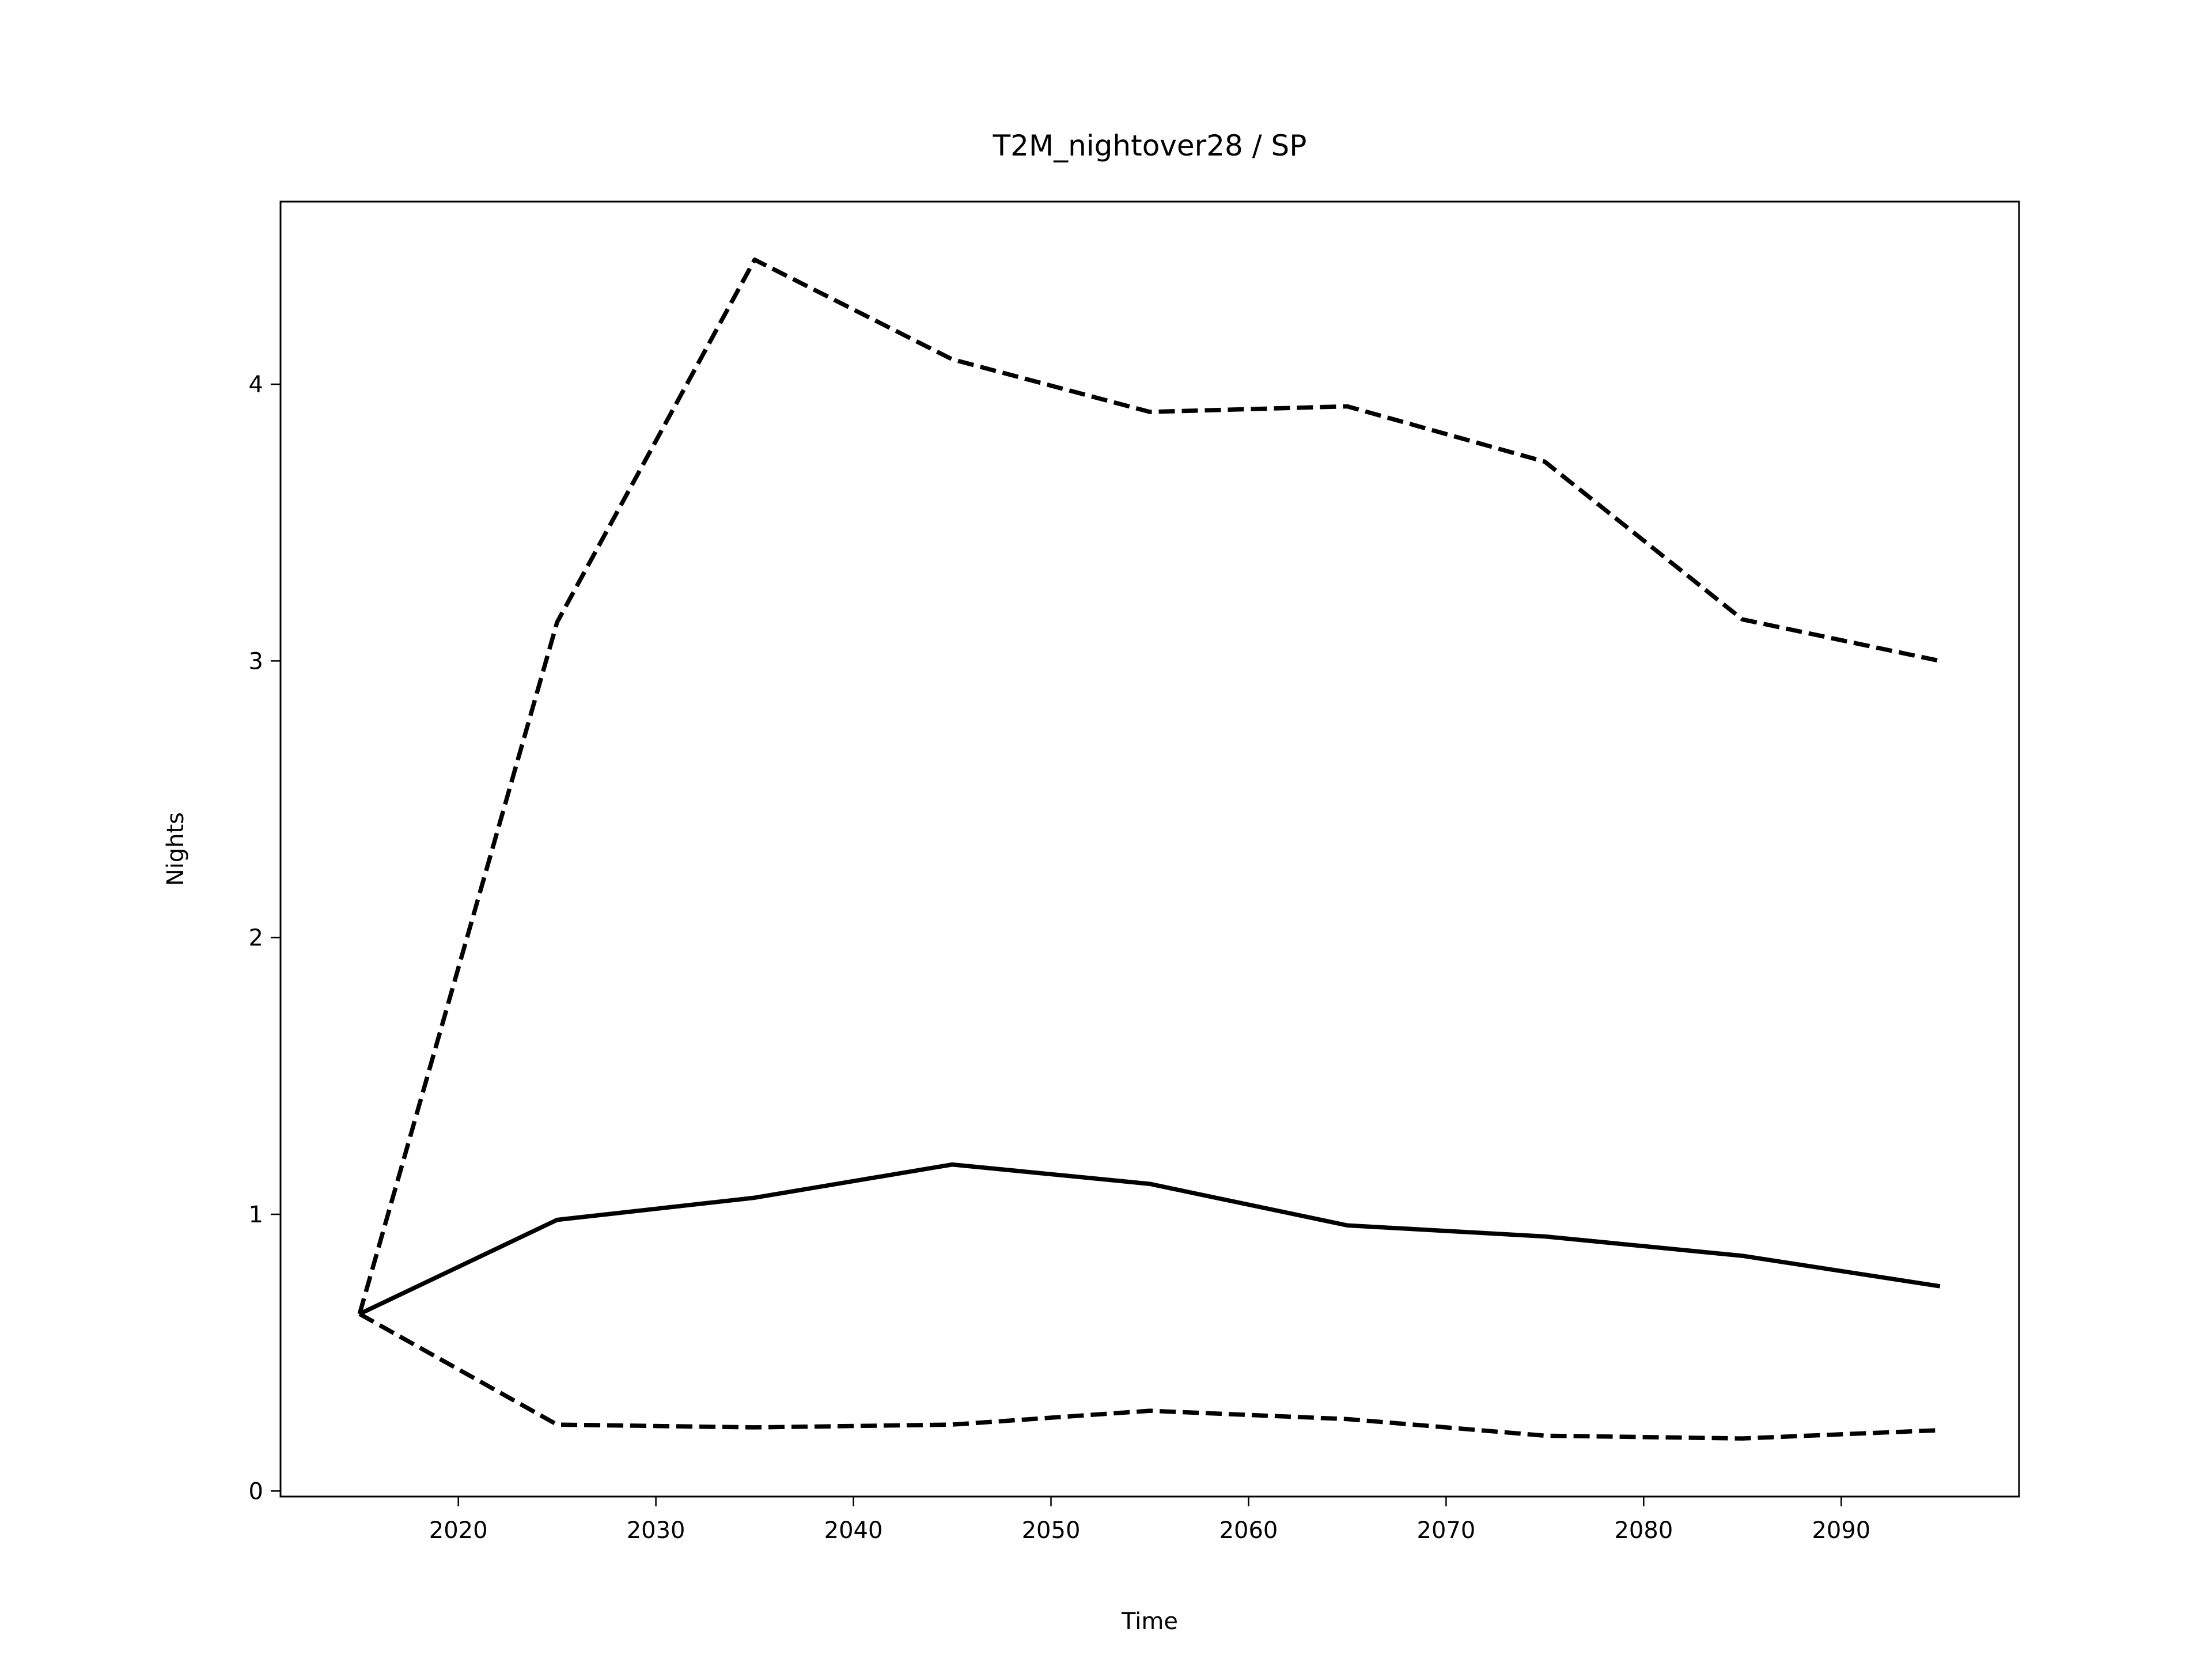 This screenshot has width=2212, height=1659. I want to click on y-tick-label: 1, so click(256, 1215).